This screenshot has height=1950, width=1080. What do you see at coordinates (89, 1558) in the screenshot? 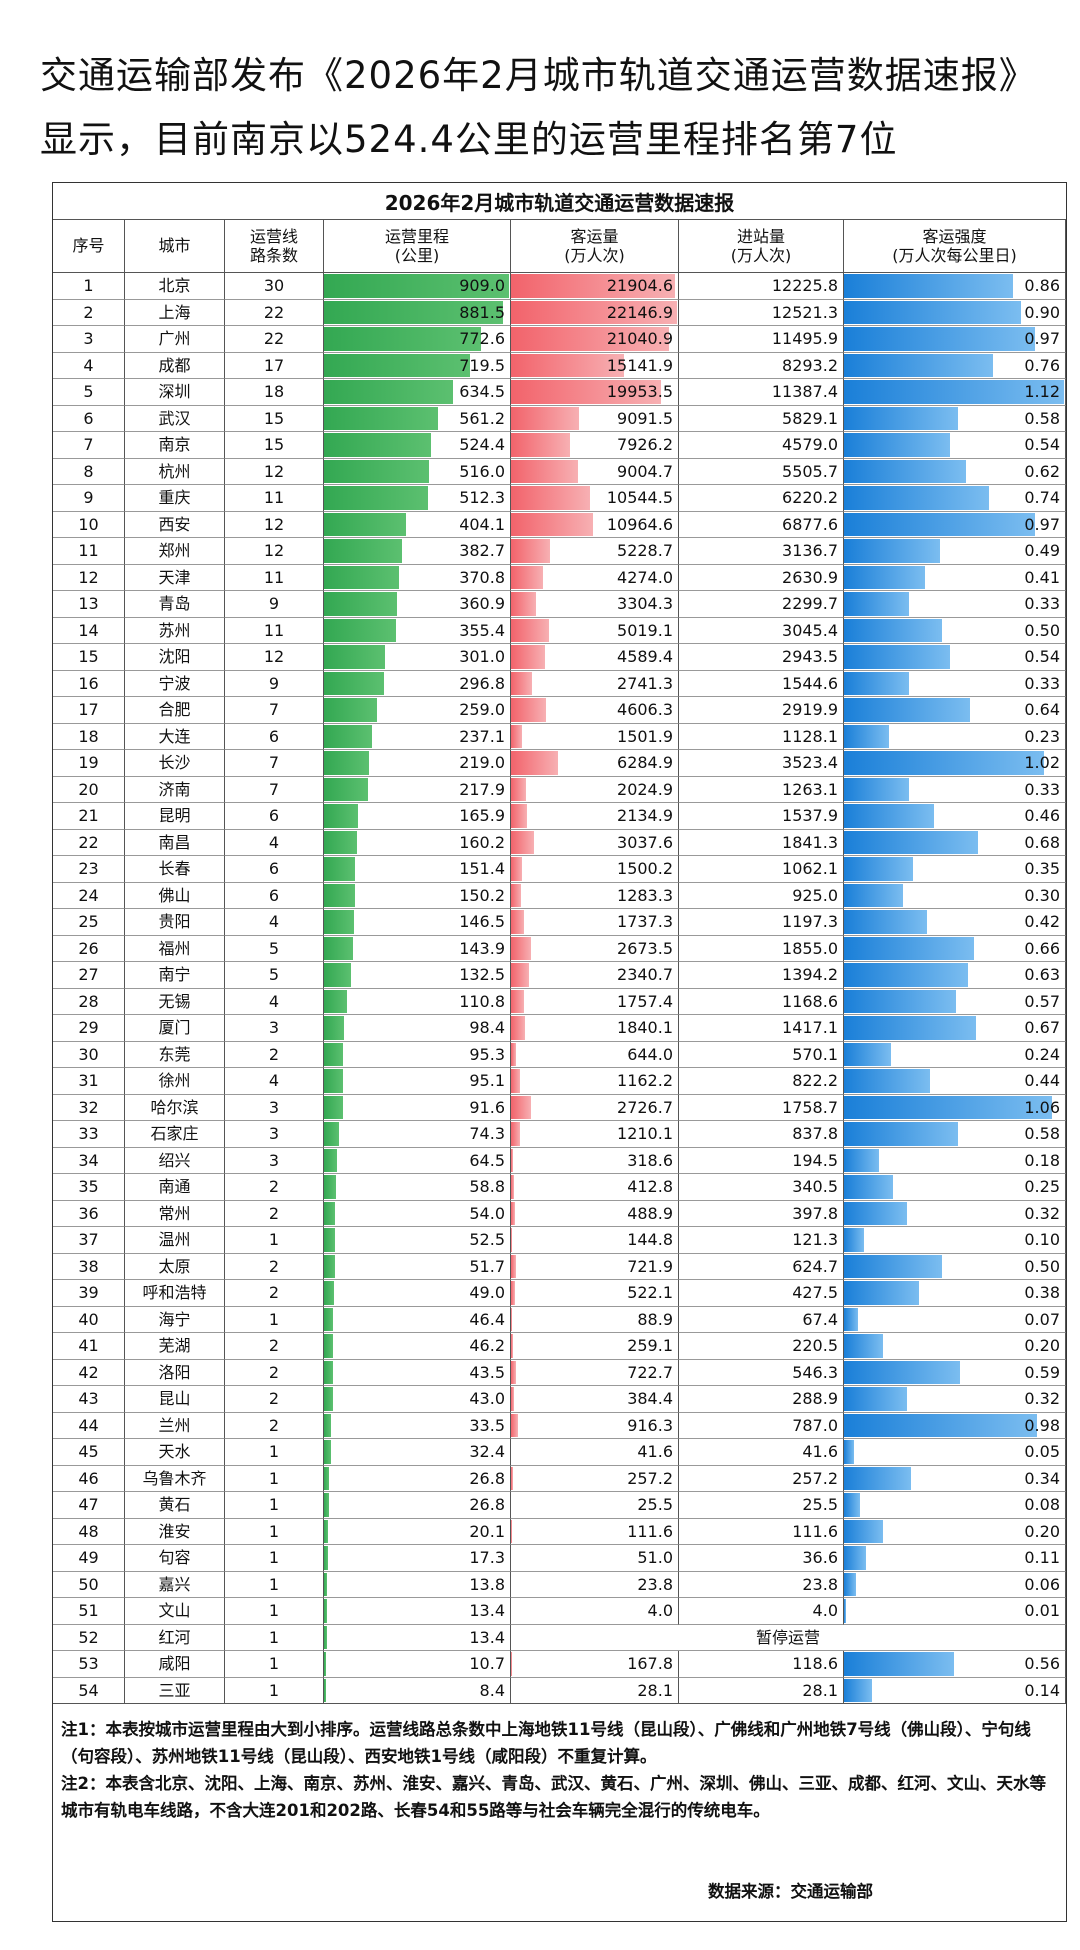
I see `table-cell: 49` at bounding box center [89, 1558].